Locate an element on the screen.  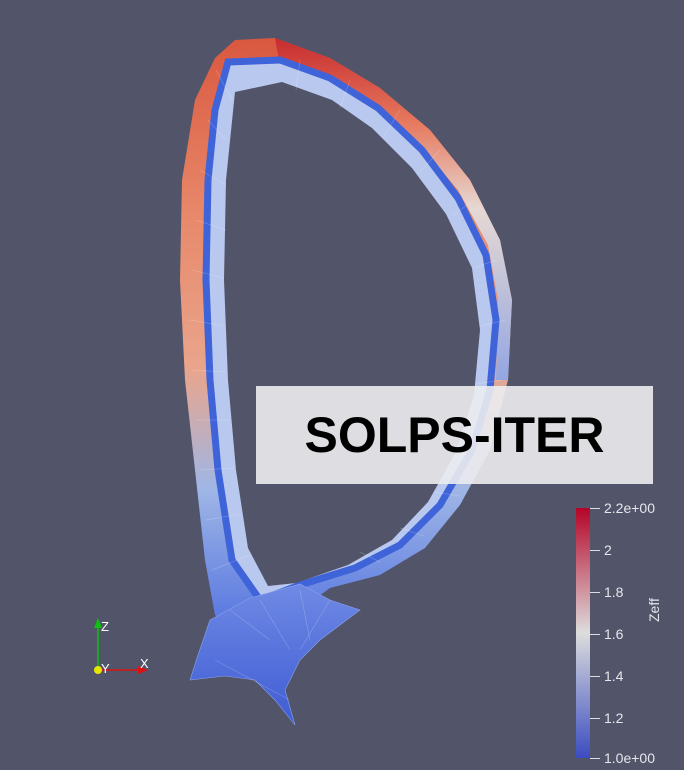
y-axis-label: Y is located at coordinates (105, 668).